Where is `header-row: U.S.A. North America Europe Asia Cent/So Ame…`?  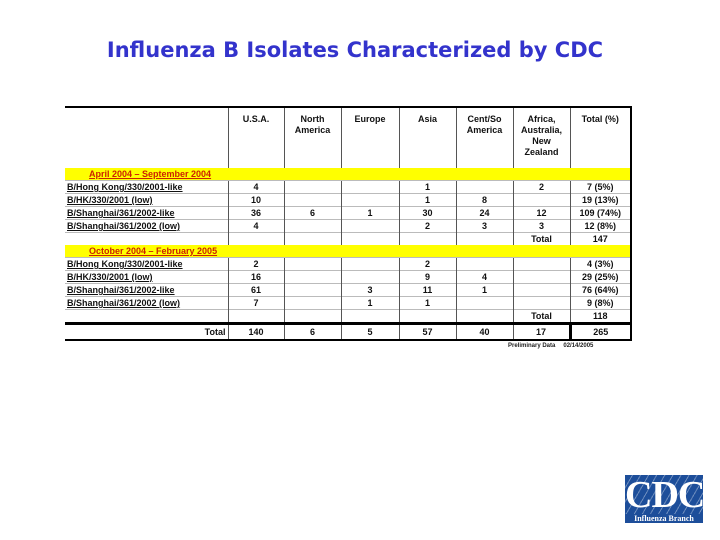 header-row: U.S.A. North America Europe Asia Cent/So Ame… is located at coordinates (348, 137).